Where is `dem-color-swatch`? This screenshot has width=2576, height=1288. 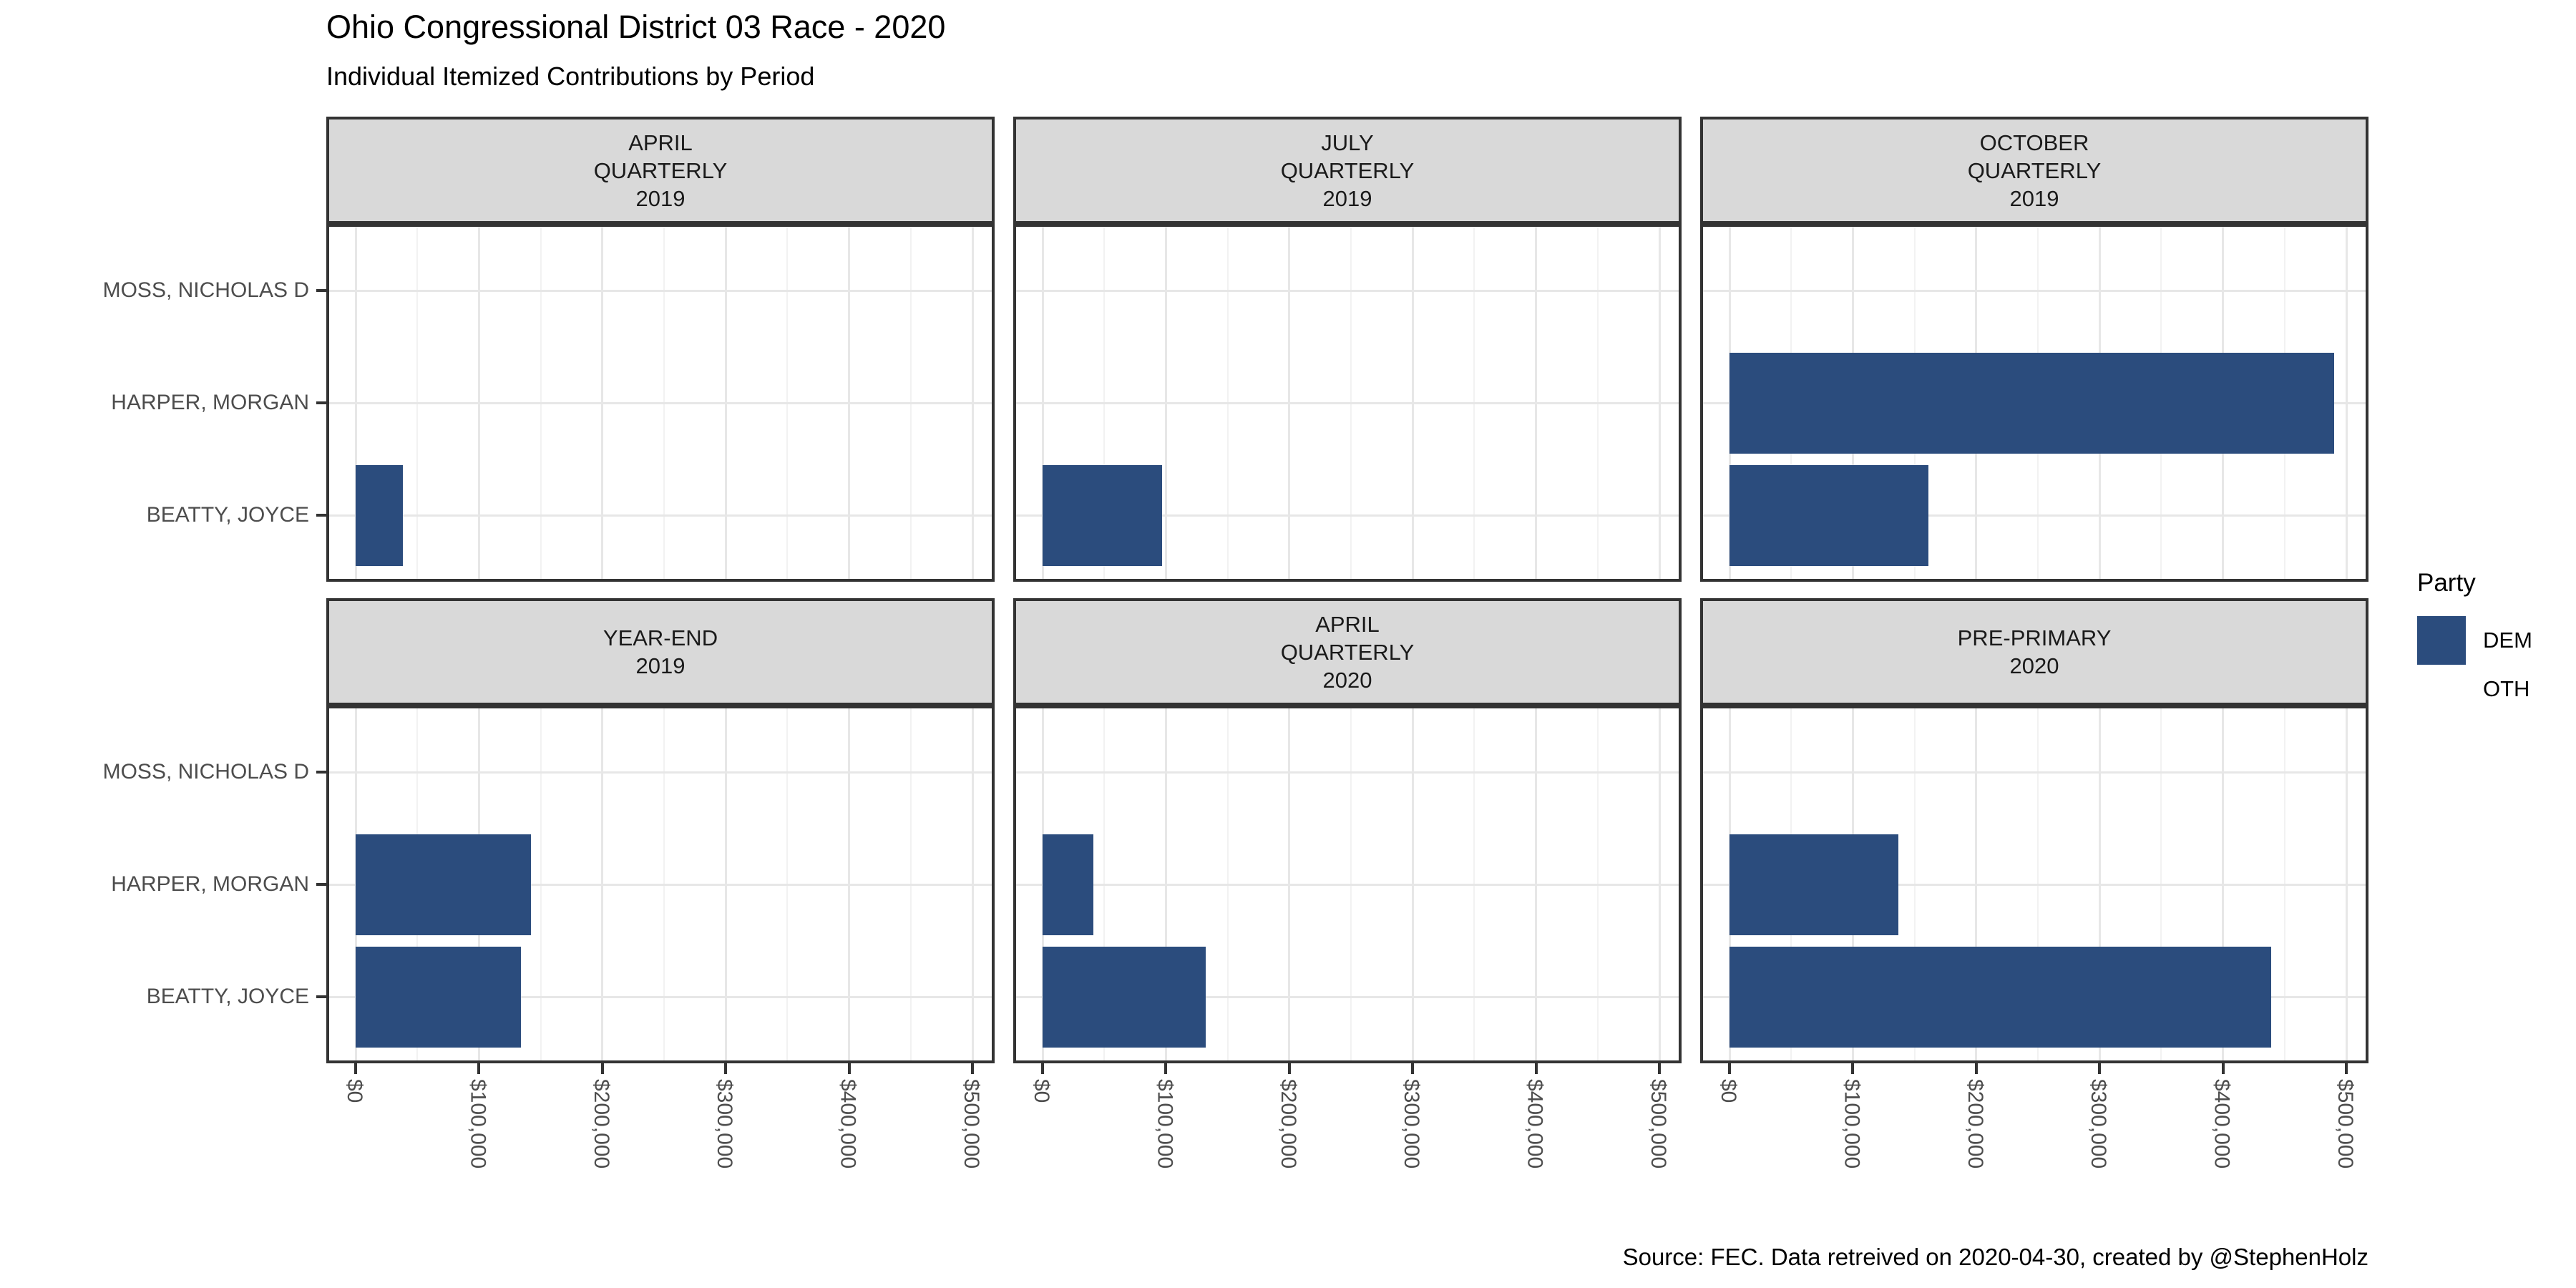
dem-color-swatch is located at coordinates (2441, 640).